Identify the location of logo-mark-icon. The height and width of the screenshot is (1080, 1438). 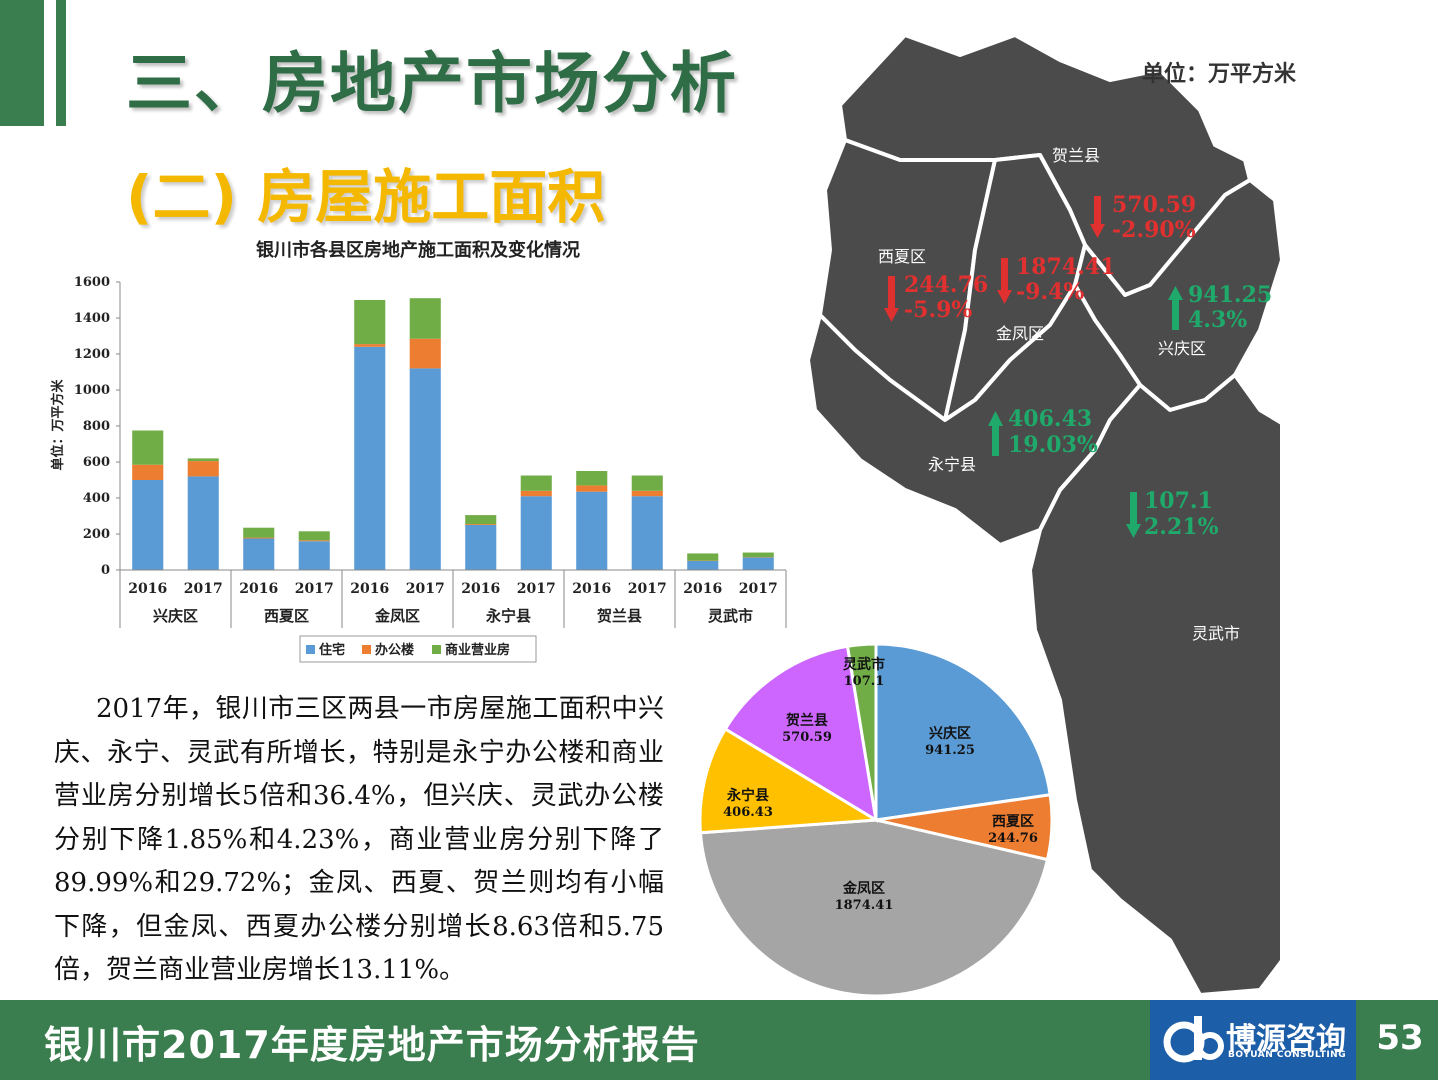
(1193, 1039).